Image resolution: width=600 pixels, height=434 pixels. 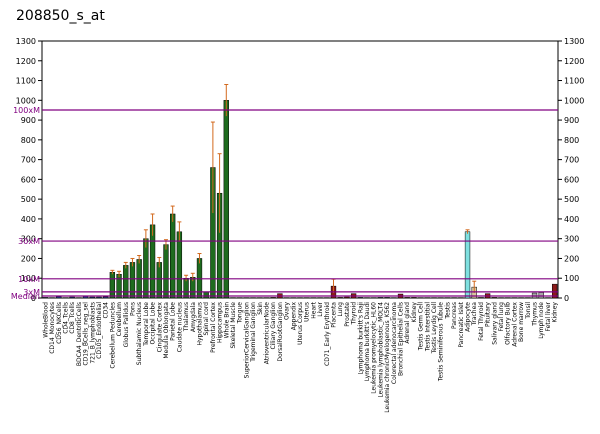 What do you see at coordinates (574, 81) in the screenshot?
I see `y-tick-label-right: 1100` at bounding box center [574, 81].